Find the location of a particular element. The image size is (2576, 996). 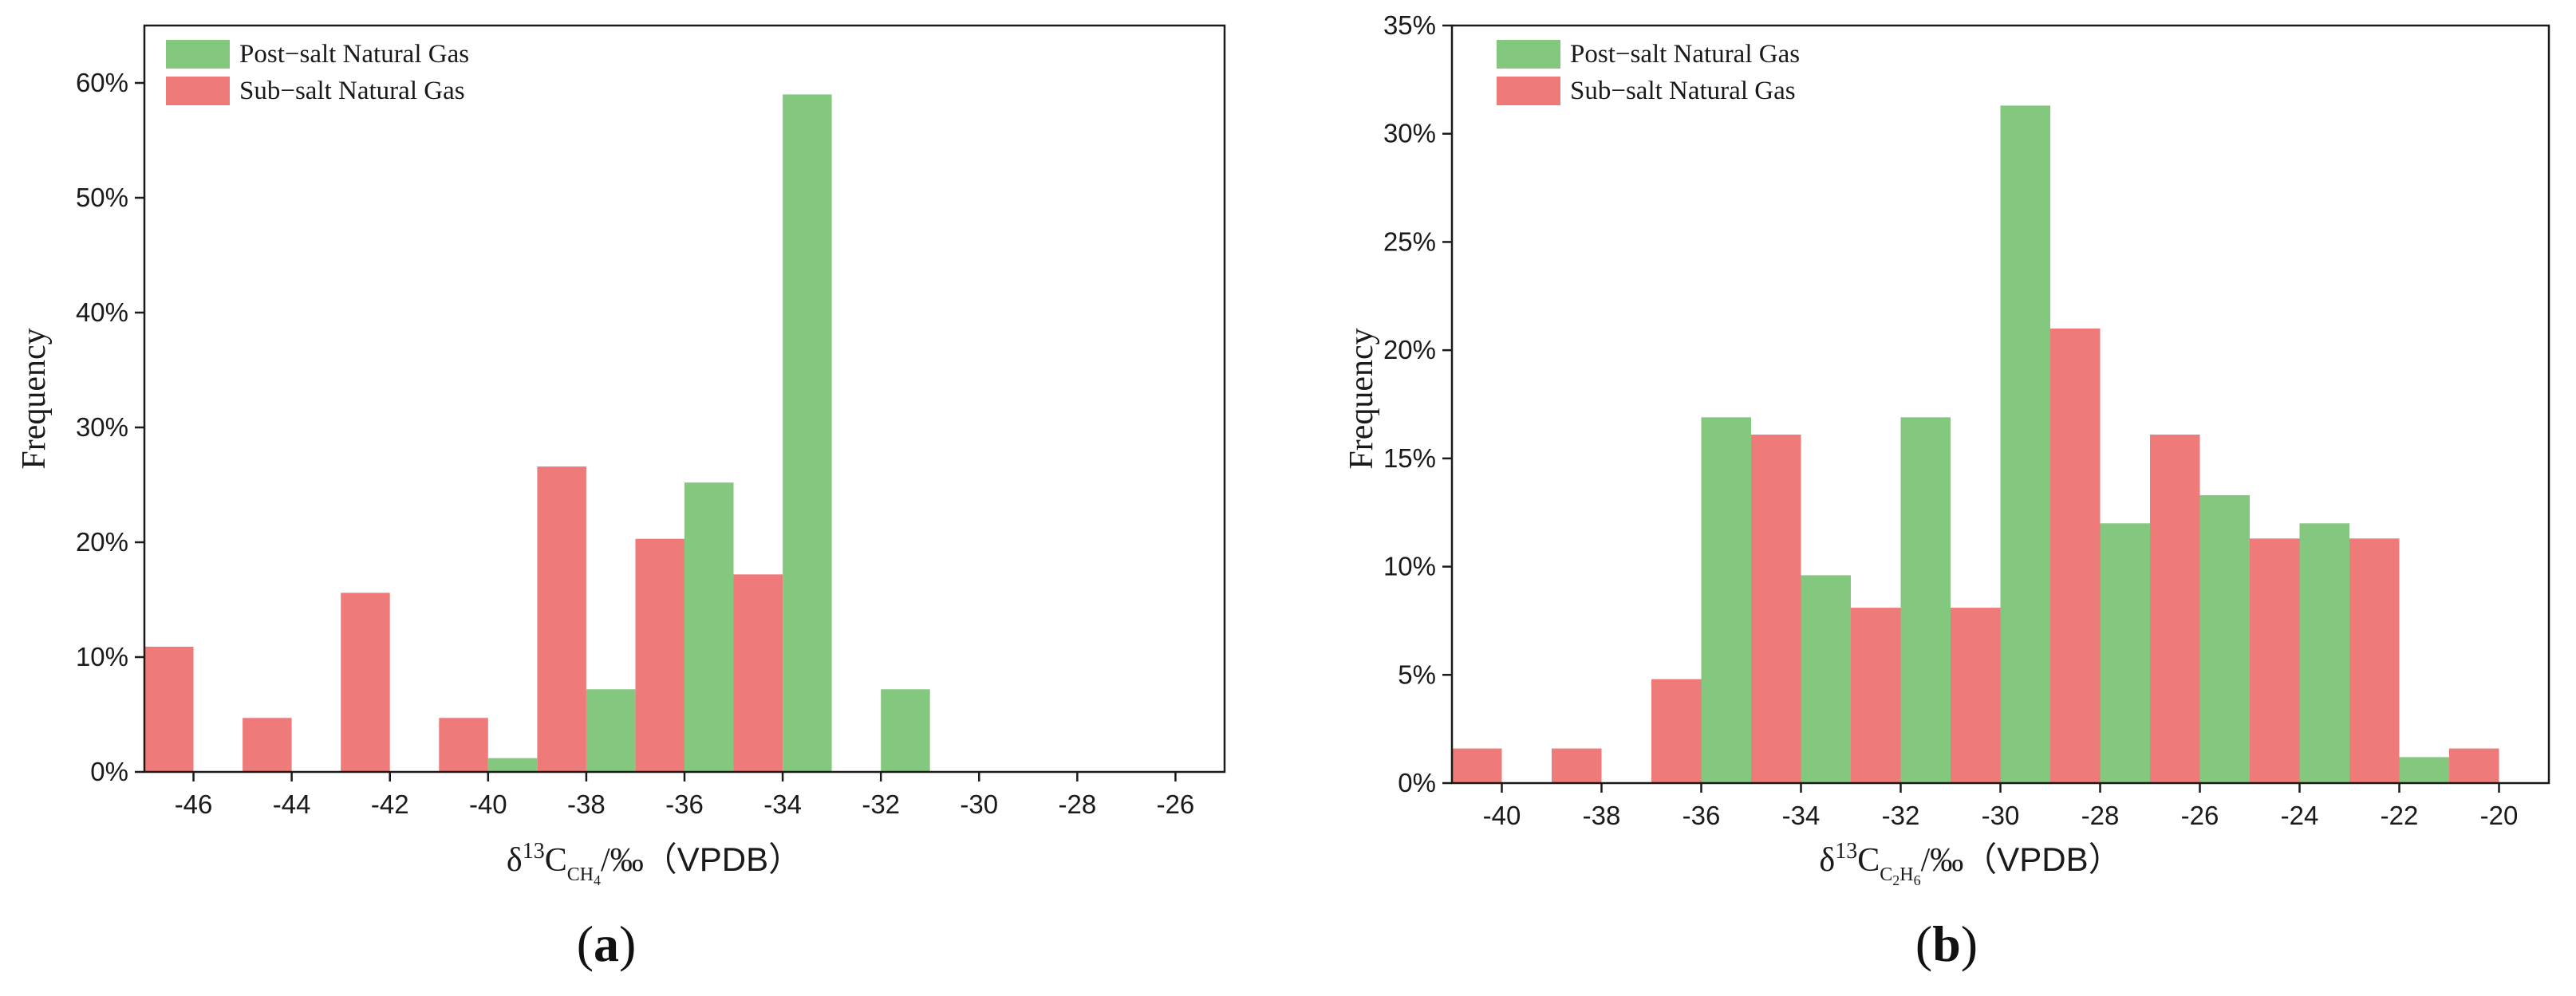

chart-b-x-tick-label-0: -40 is located at coordinates (1502, 815).